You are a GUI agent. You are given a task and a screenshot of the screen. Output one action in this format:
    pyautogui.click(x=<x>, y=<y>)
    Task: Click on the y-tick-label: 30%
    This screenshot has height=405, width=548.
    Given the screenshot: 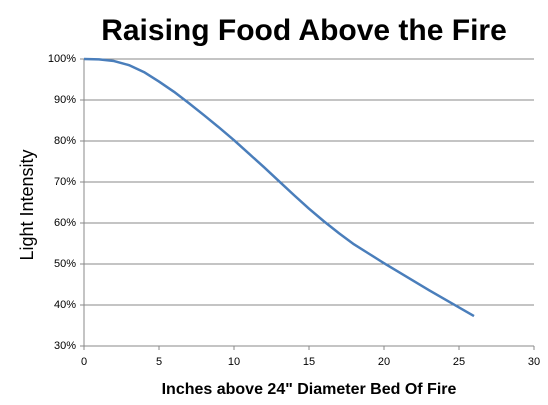 What is the action you would take?
    pyautogui.click(x=65, y=346)
    